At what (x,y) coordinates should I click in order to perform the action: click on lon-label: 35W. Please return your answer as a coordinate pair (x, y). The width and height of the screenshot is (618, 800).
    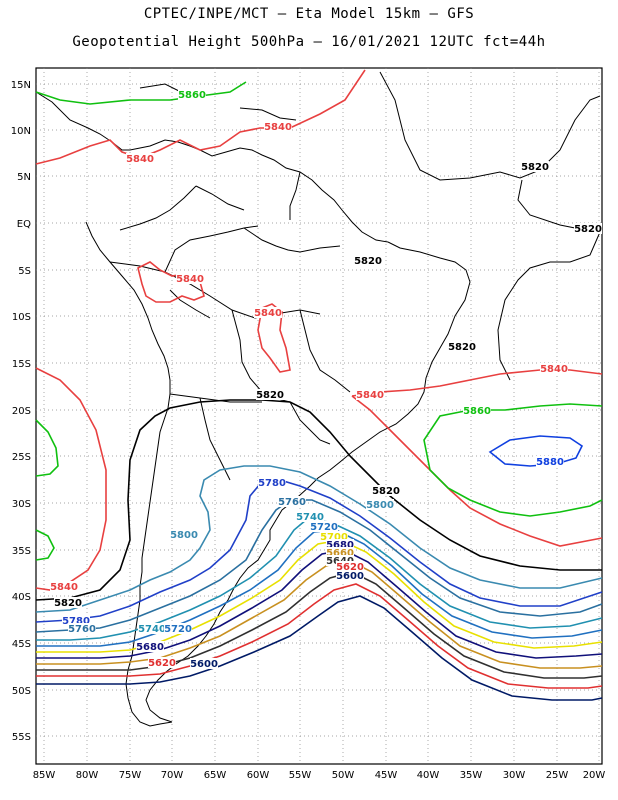
    Looking at the image, I should click on (471, 775).